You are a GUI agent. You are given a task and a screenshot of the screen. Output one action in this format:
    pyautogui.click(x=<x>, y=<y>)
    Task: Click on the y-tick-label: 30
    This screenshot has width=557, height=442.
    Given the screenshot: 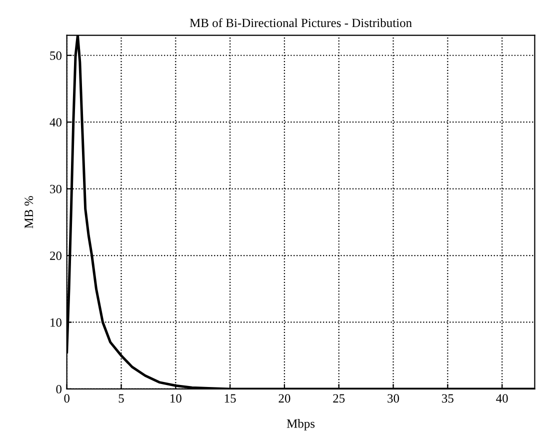 What is the action you would take?
    pyautogui.click(x=56, y=189)
    